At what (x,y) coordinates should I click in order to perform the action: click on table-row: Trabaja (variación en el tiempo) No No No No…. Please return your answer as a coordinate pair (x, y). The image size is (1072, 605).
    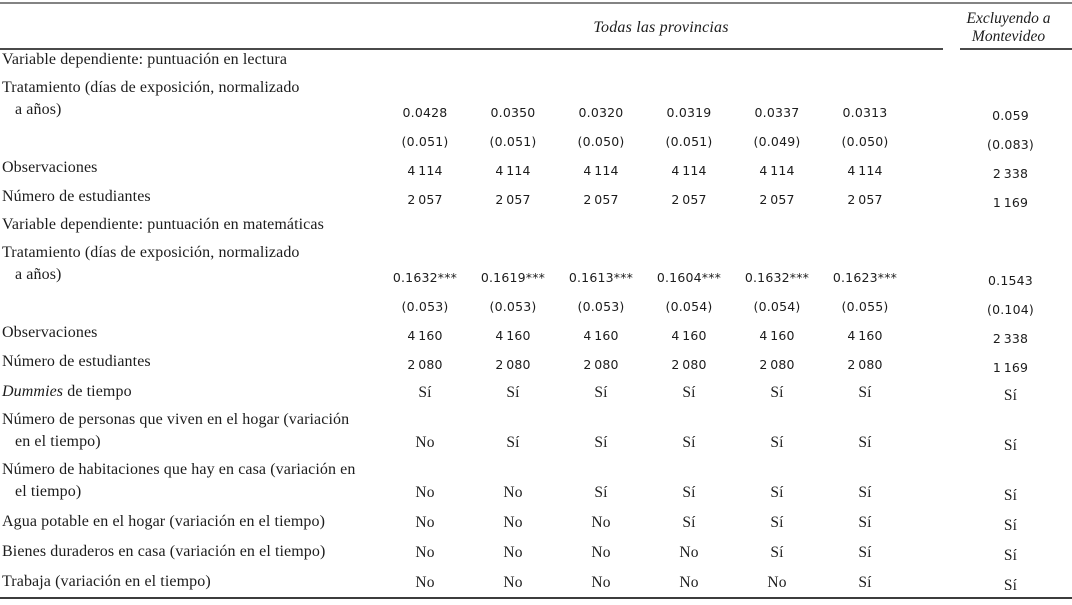
    Looking at the image, I should click on (536, 583).